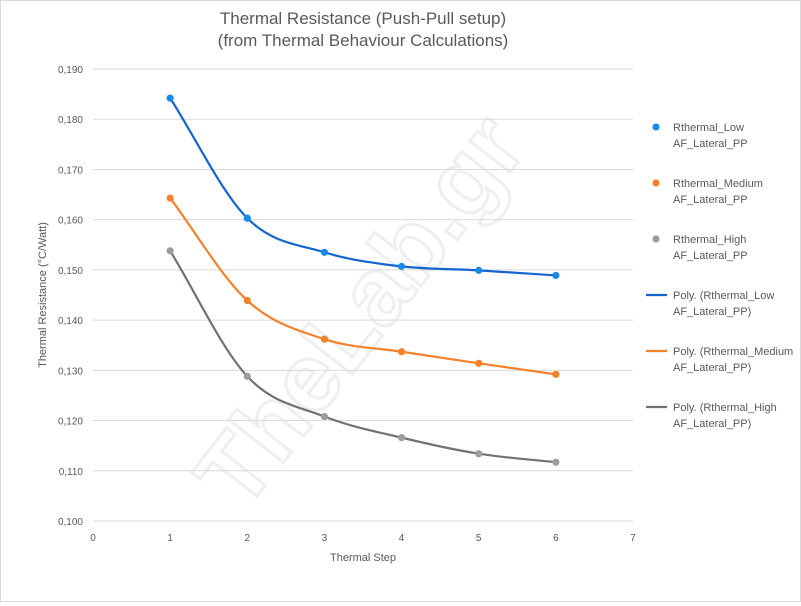 This screenshot has height=606, width=801. What do you see at coordinates (70, 522) in the screenshot?
I see `y-tick-label: 0,100` at bounding box center [70, 522].